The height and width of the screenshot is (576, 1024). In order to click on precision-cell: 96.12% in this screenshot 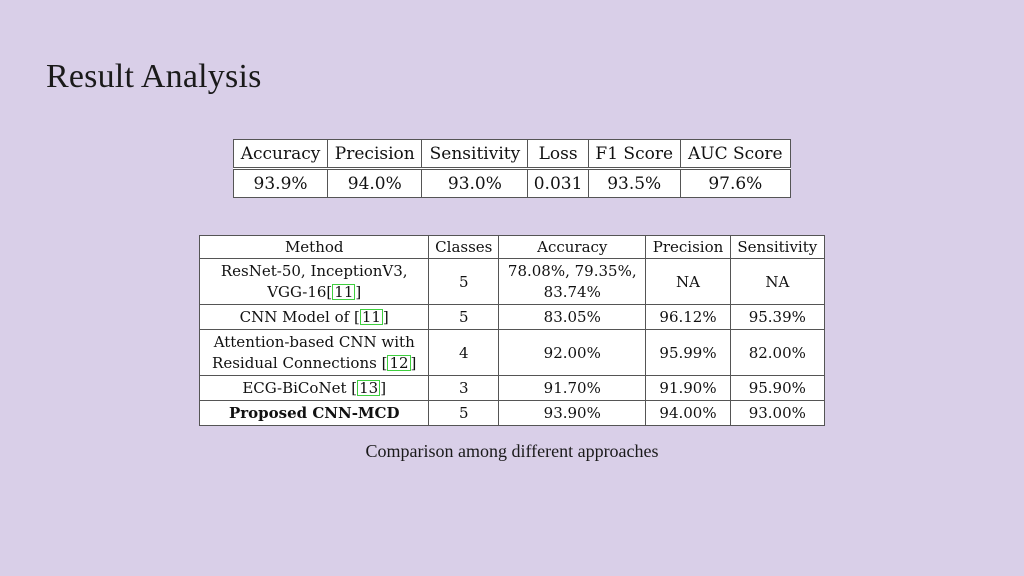, I will do `click(688, 317)`.